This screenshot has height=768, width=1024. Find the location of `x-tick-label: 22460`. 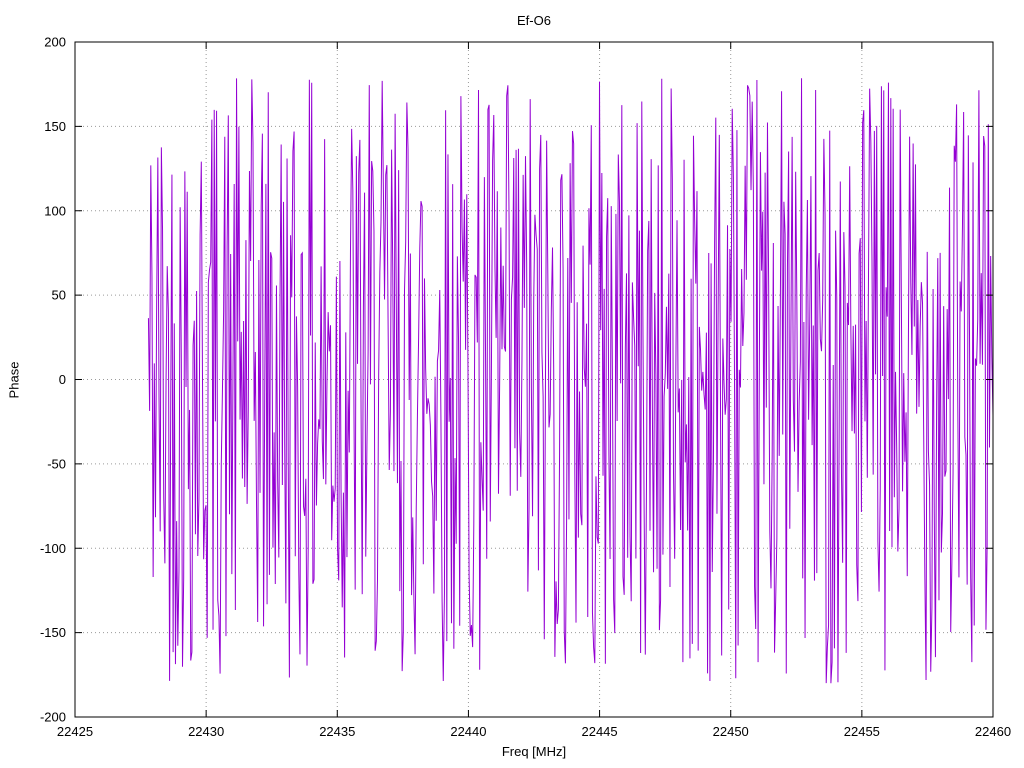

x-tick-label: 22460 is located at coordinates (993, 731).